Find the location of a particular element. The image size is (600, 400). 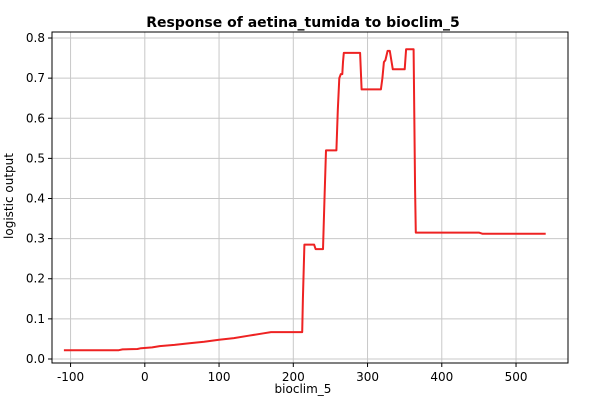

y-tick-label: 0.6 is located at coordinates (35, 118).